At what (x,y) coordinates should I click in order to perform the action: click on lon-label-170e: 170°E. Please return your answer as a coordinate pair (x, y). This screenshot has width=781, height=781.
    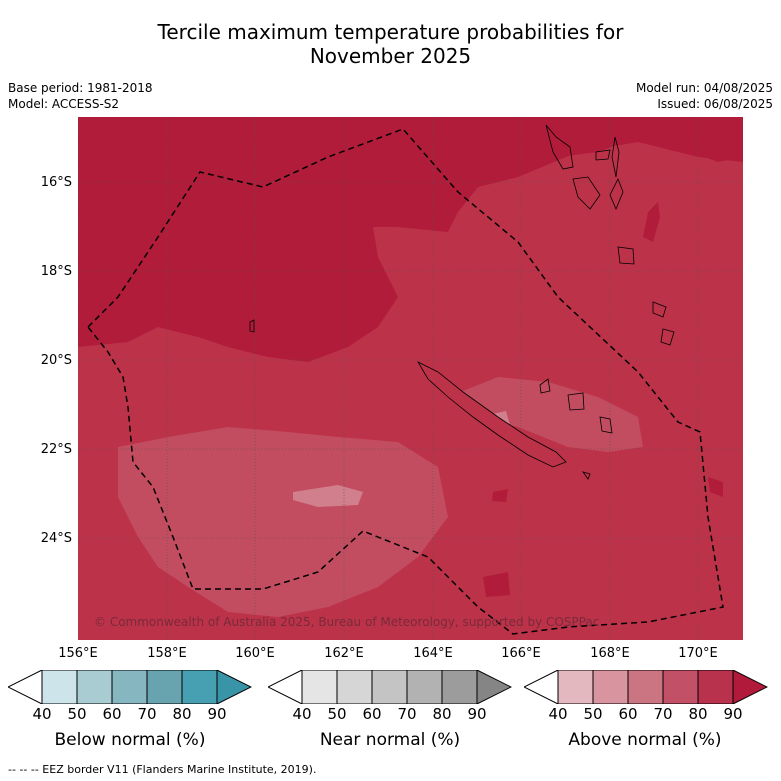
    Looking at the image, I should click on (698, 653).